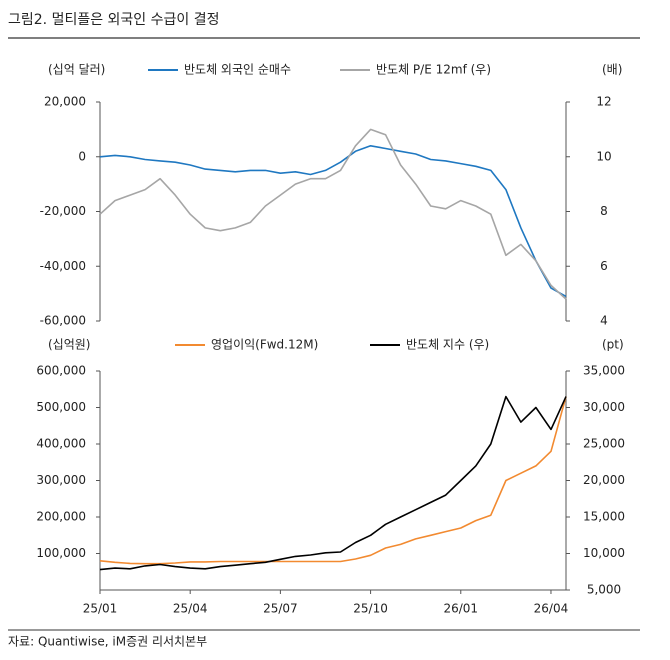  What do you see at coordinates (460, 609) in the screenshot?
I see `x-tick-label: 26/01` at bounding box center [460, 609].